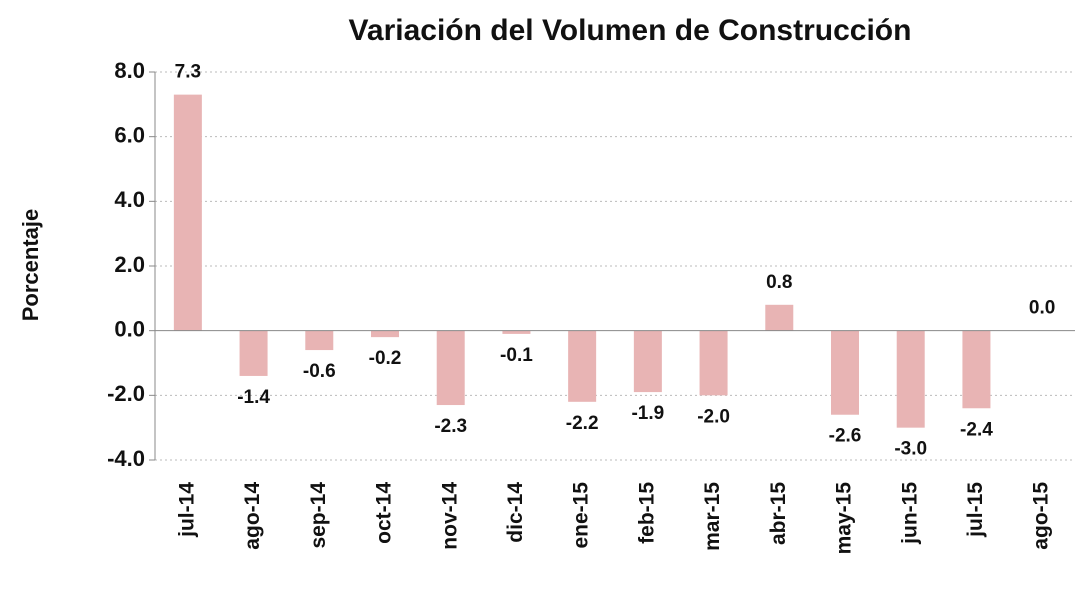 The image size is (1075, 603). I want to click on y-tick-label: -2.0, so click(126, 393).